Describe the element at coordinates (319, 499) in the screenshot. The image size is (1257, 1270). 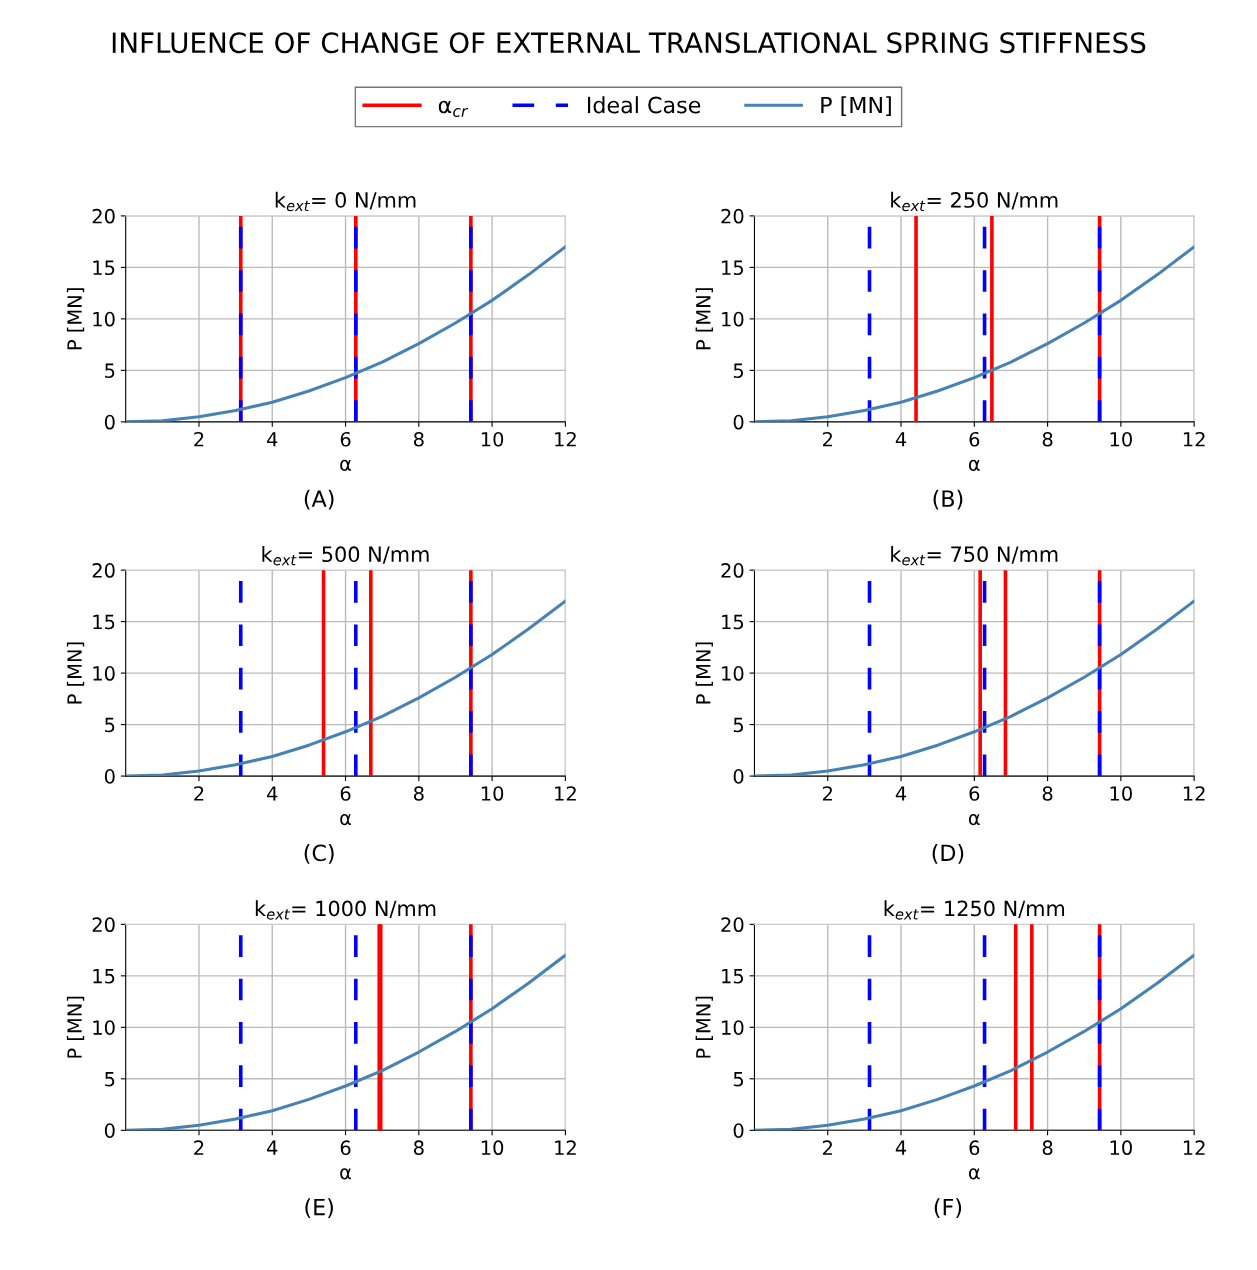
I see `text: (A)` at that location.